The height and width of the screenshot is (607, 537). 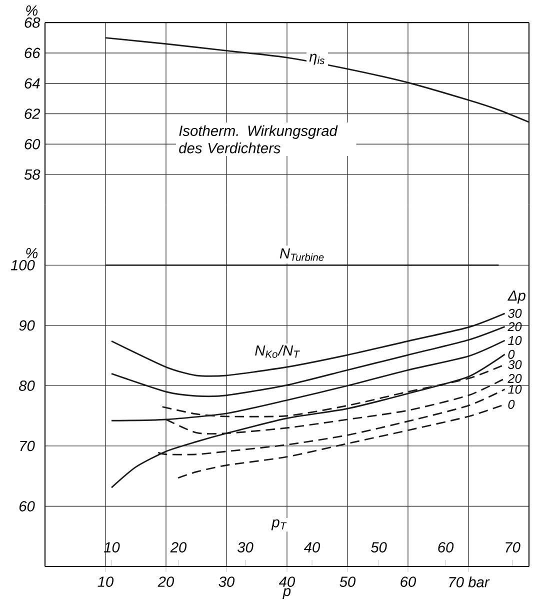 What do you see at coordinates (378, 547) in the screenshot?
I see `x2-tick-label: 50` at bounding box center [378, 547].